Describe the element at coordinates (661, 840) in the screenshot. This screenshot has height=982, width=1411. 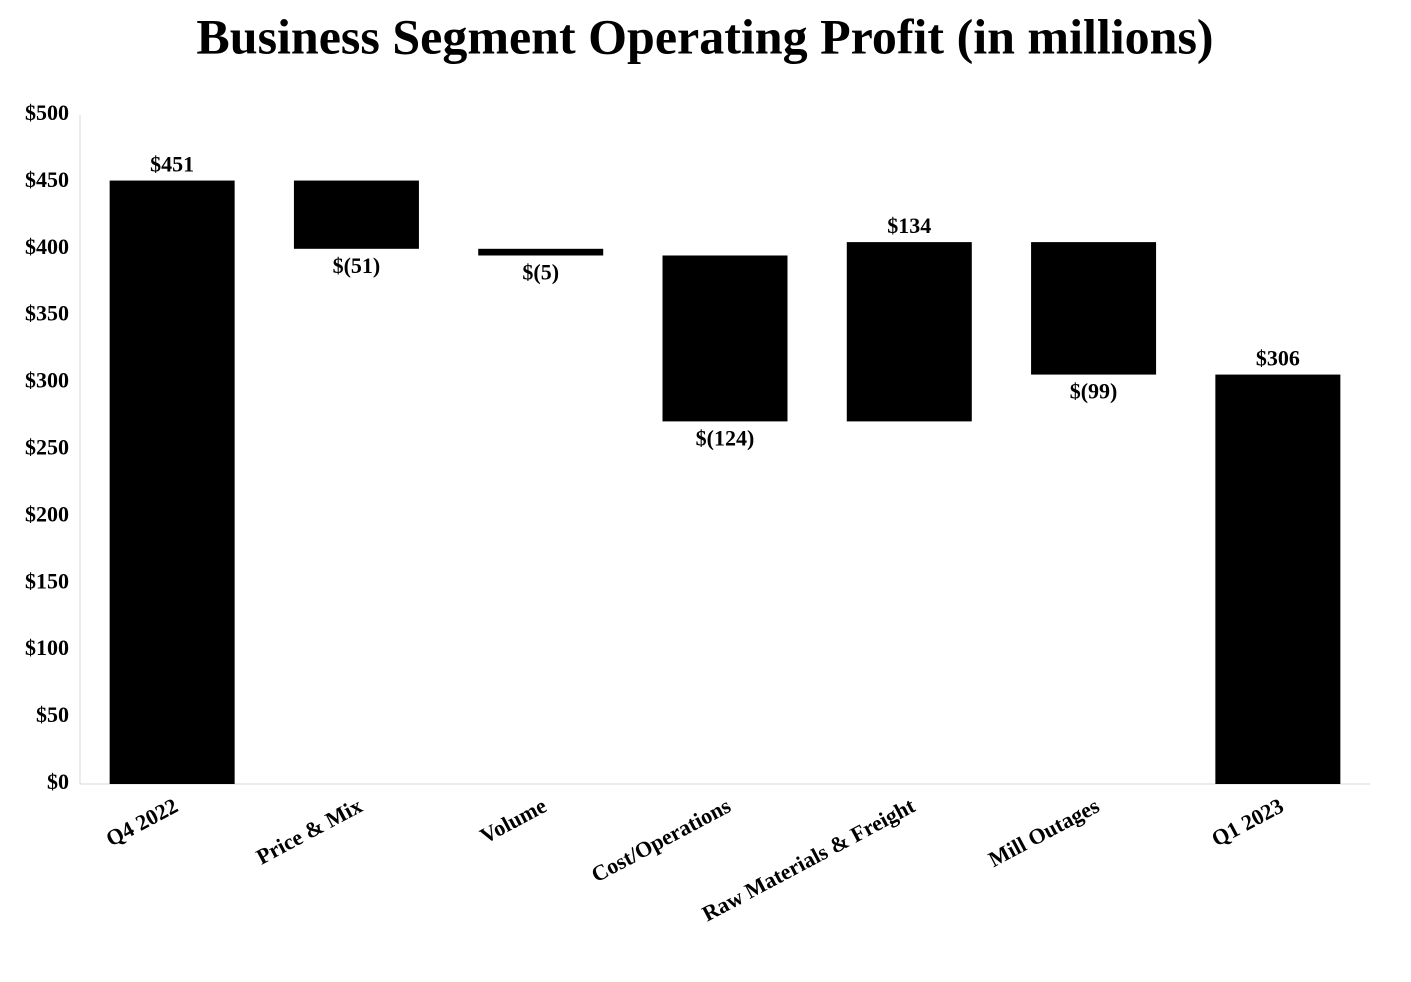
I see `x-tick-label: Cost/Operations` at that location.